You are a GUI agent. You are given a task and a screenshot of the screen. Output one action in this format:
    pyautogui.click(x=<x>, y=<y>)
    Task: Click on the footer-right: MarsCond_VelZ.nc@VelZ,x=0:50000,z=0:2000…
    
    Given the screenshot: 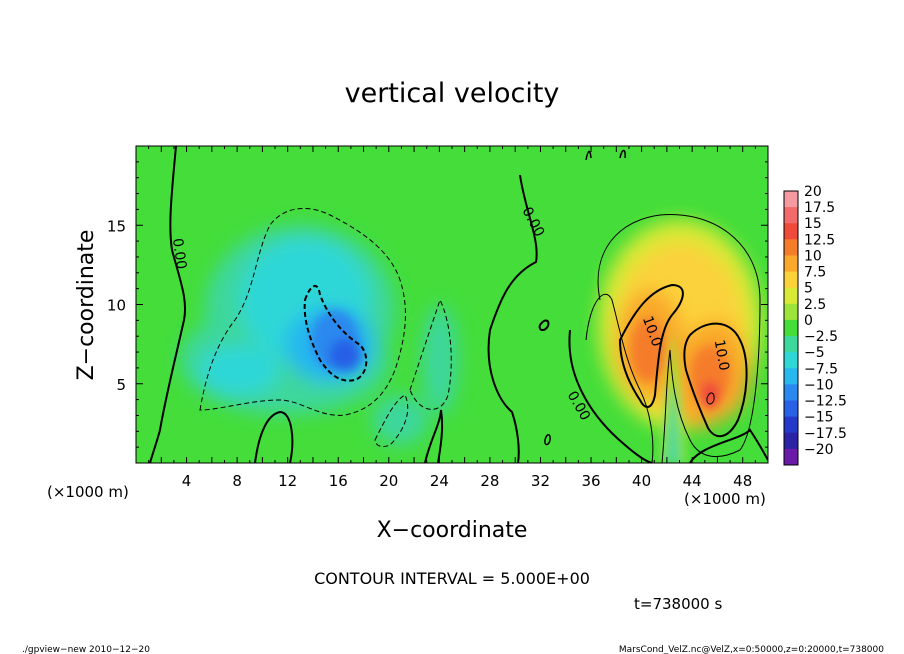 What is the action you would take?
    pyautogui.click(x=751, y=649)
    